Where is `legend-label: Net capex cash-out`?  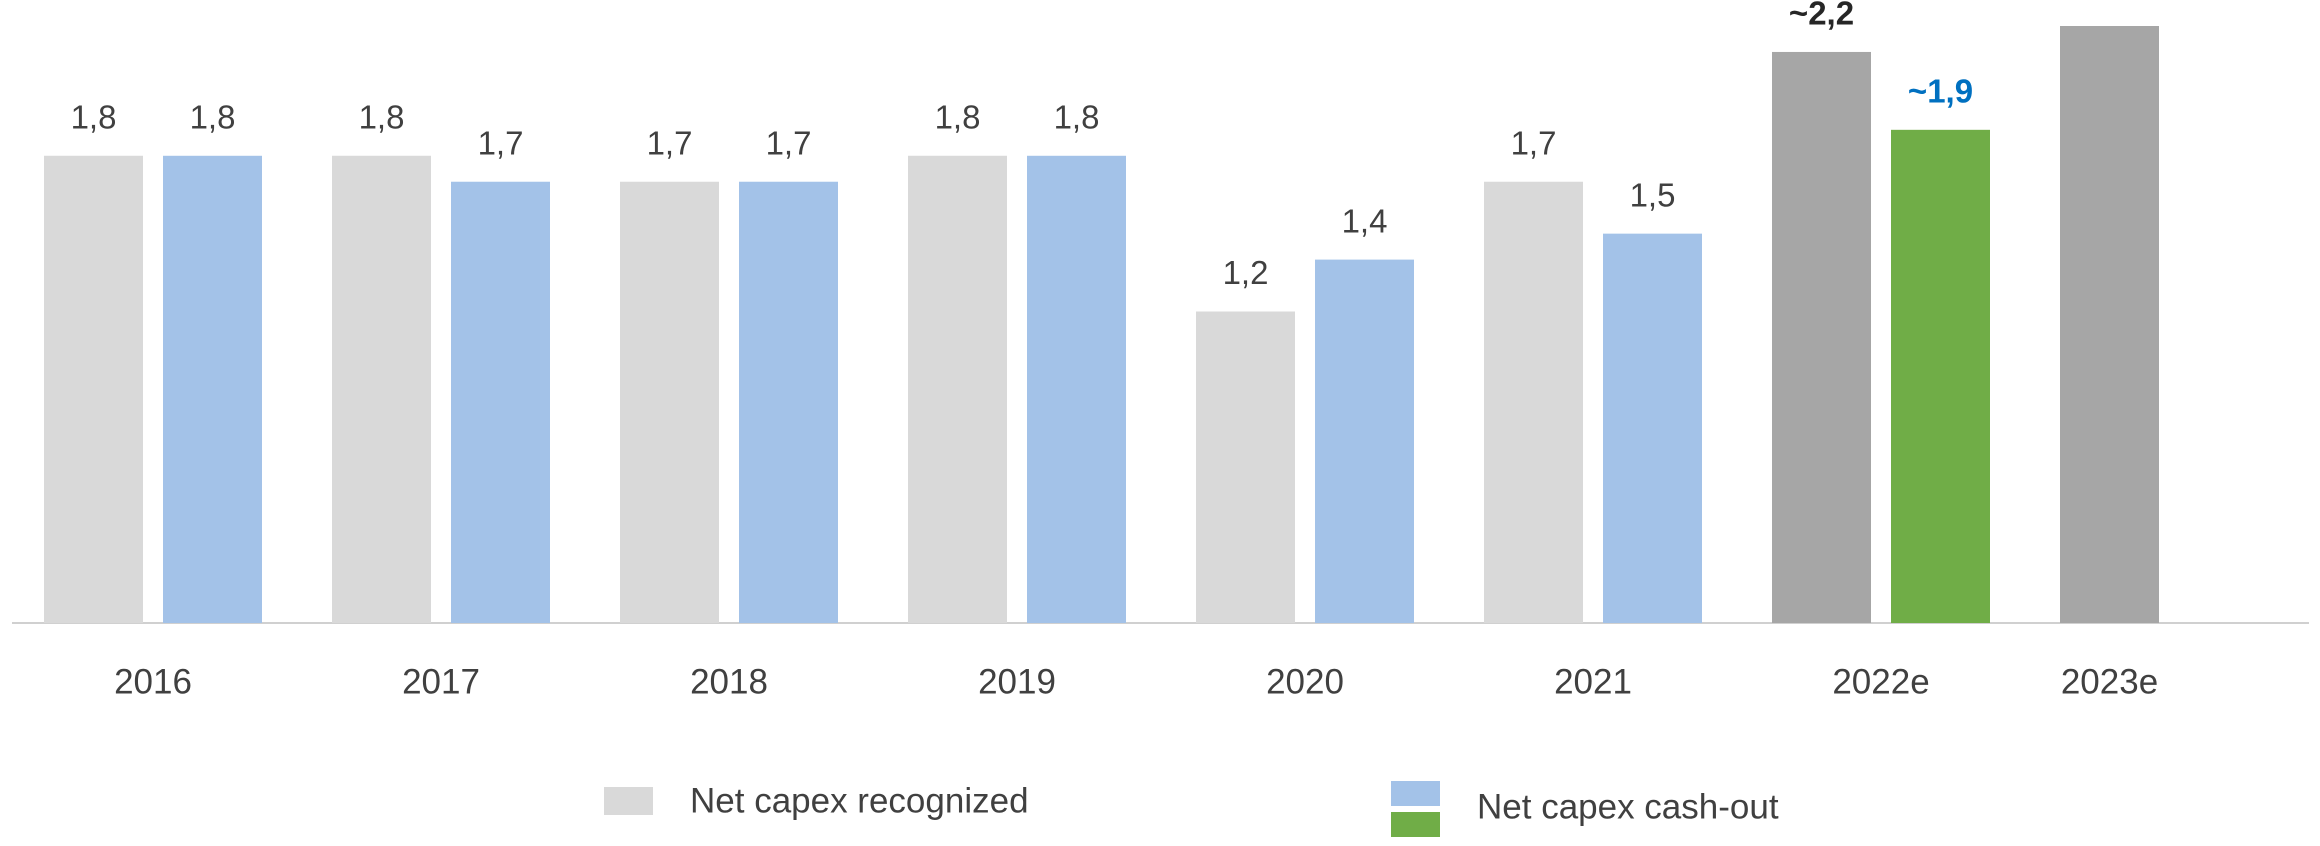
legend-label: Net capex cash-out is located at coordinates (1628, 806).